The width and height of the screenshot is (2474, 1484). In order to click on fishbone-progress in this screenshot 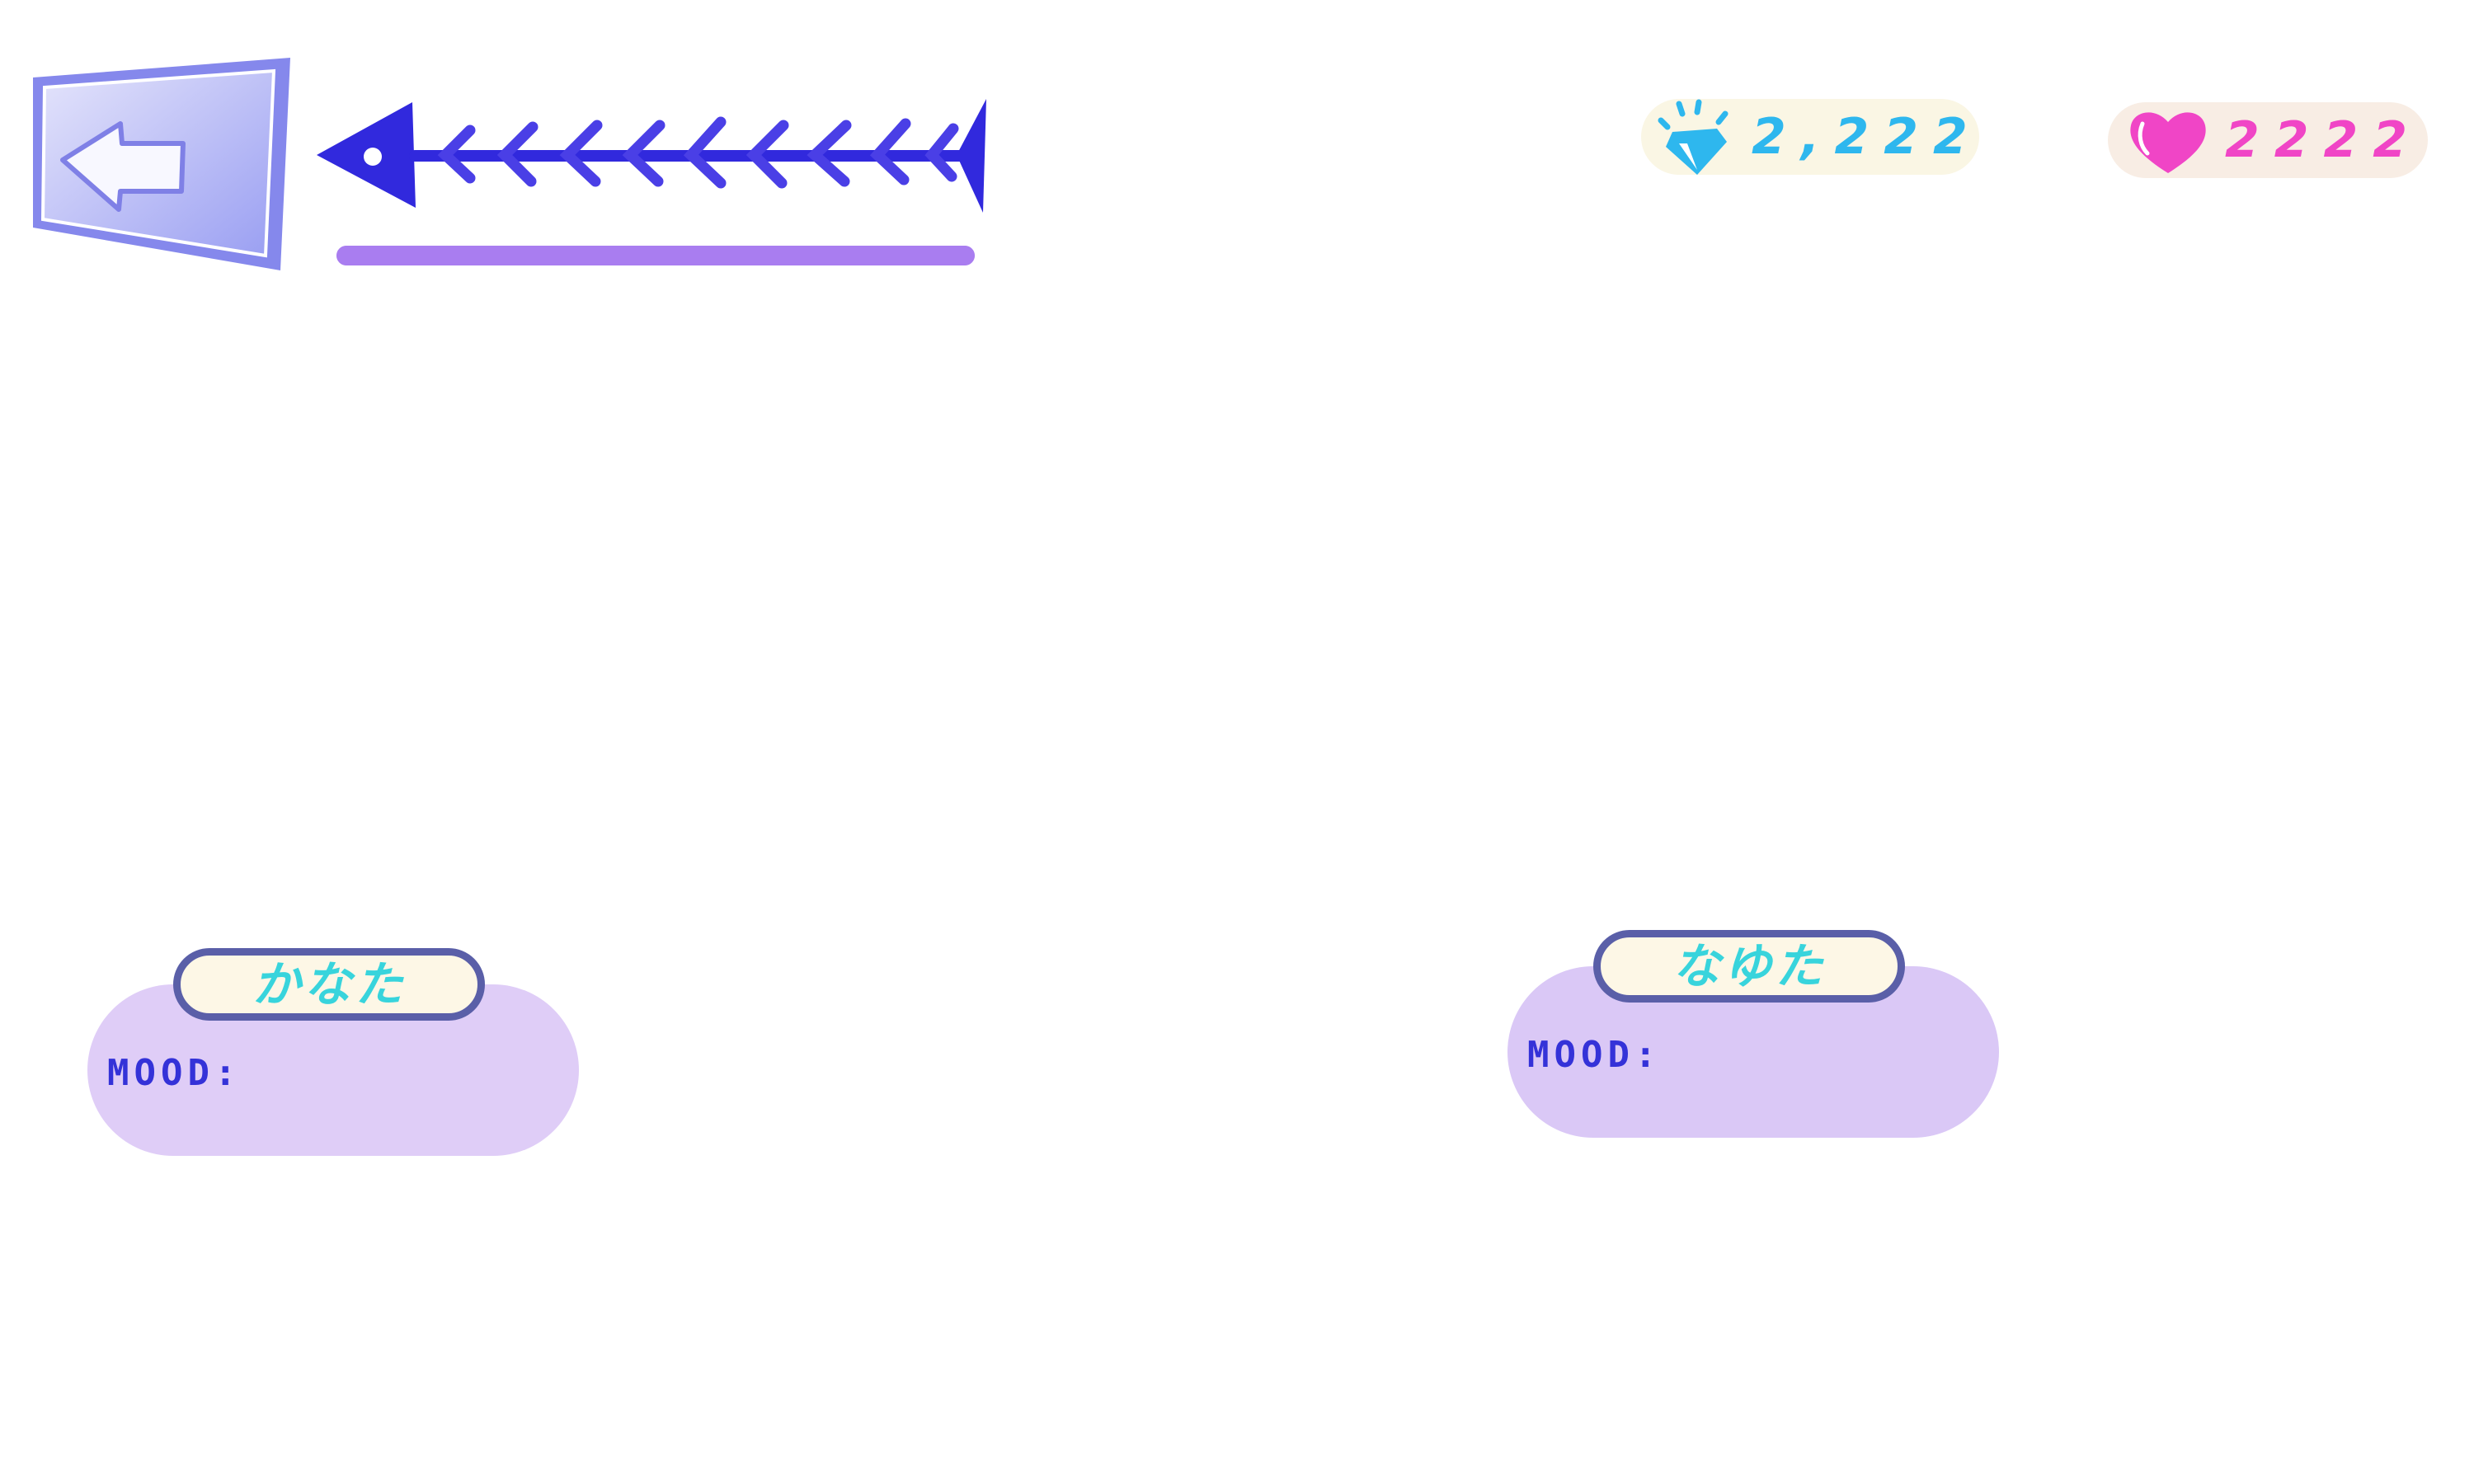, I will do `click(651, 154)`.